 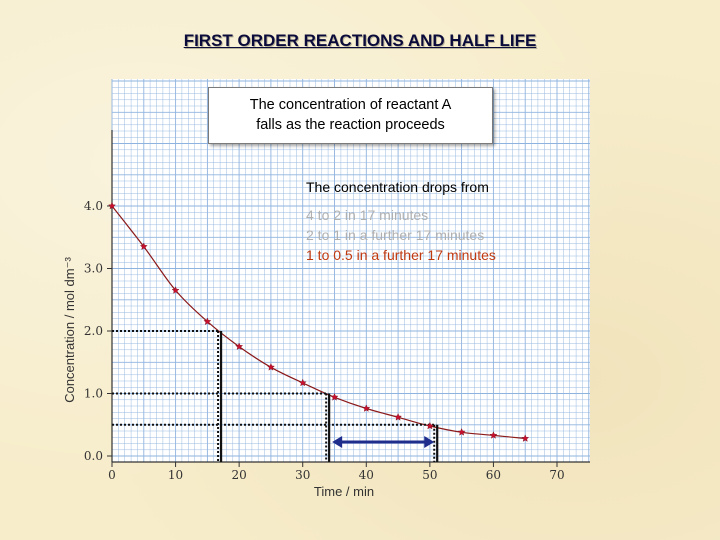 I want to click on x-axis-label: Time / min, so click(x=344, y=491).